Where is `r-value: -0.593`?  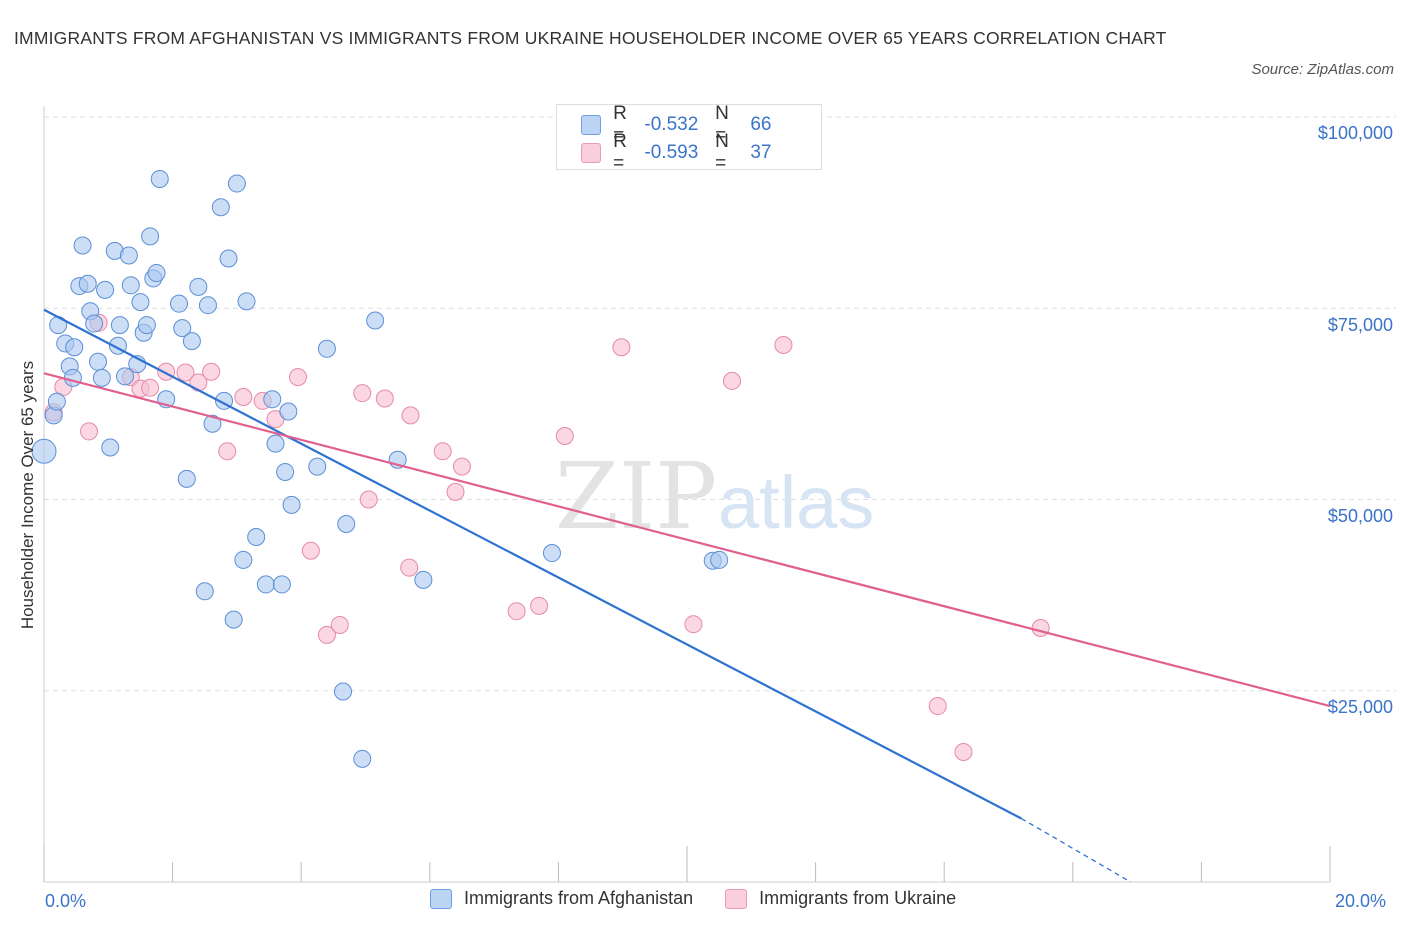 r-value: -0.593 is located at coordinates (671, 152).